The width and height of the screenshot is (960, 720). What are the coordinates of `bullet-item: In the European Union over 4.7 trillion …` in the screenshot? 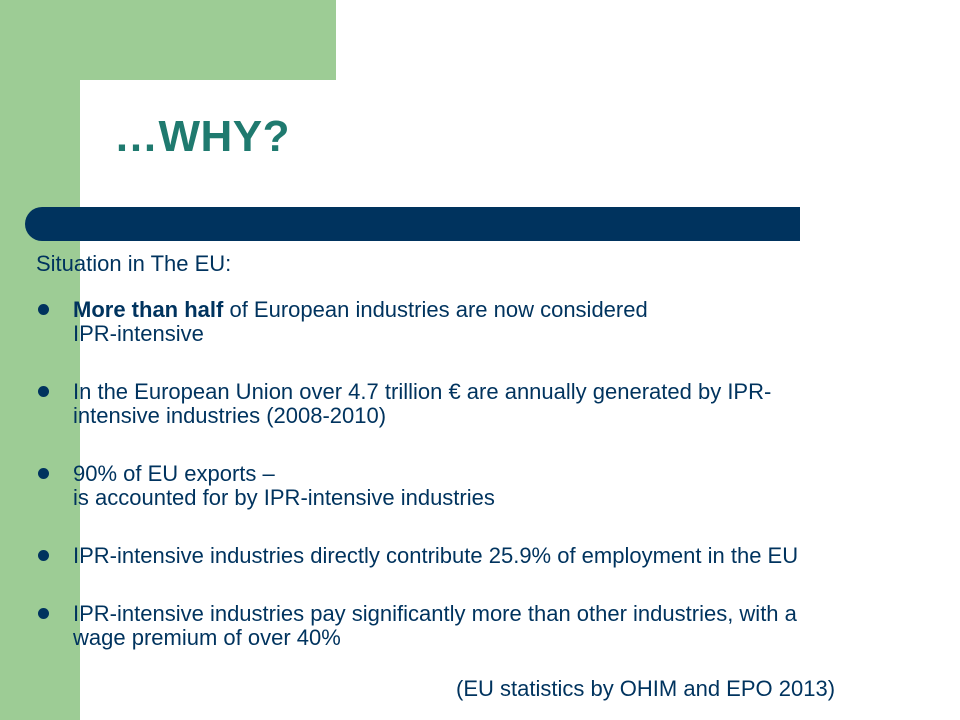 It's located at (492, 404).